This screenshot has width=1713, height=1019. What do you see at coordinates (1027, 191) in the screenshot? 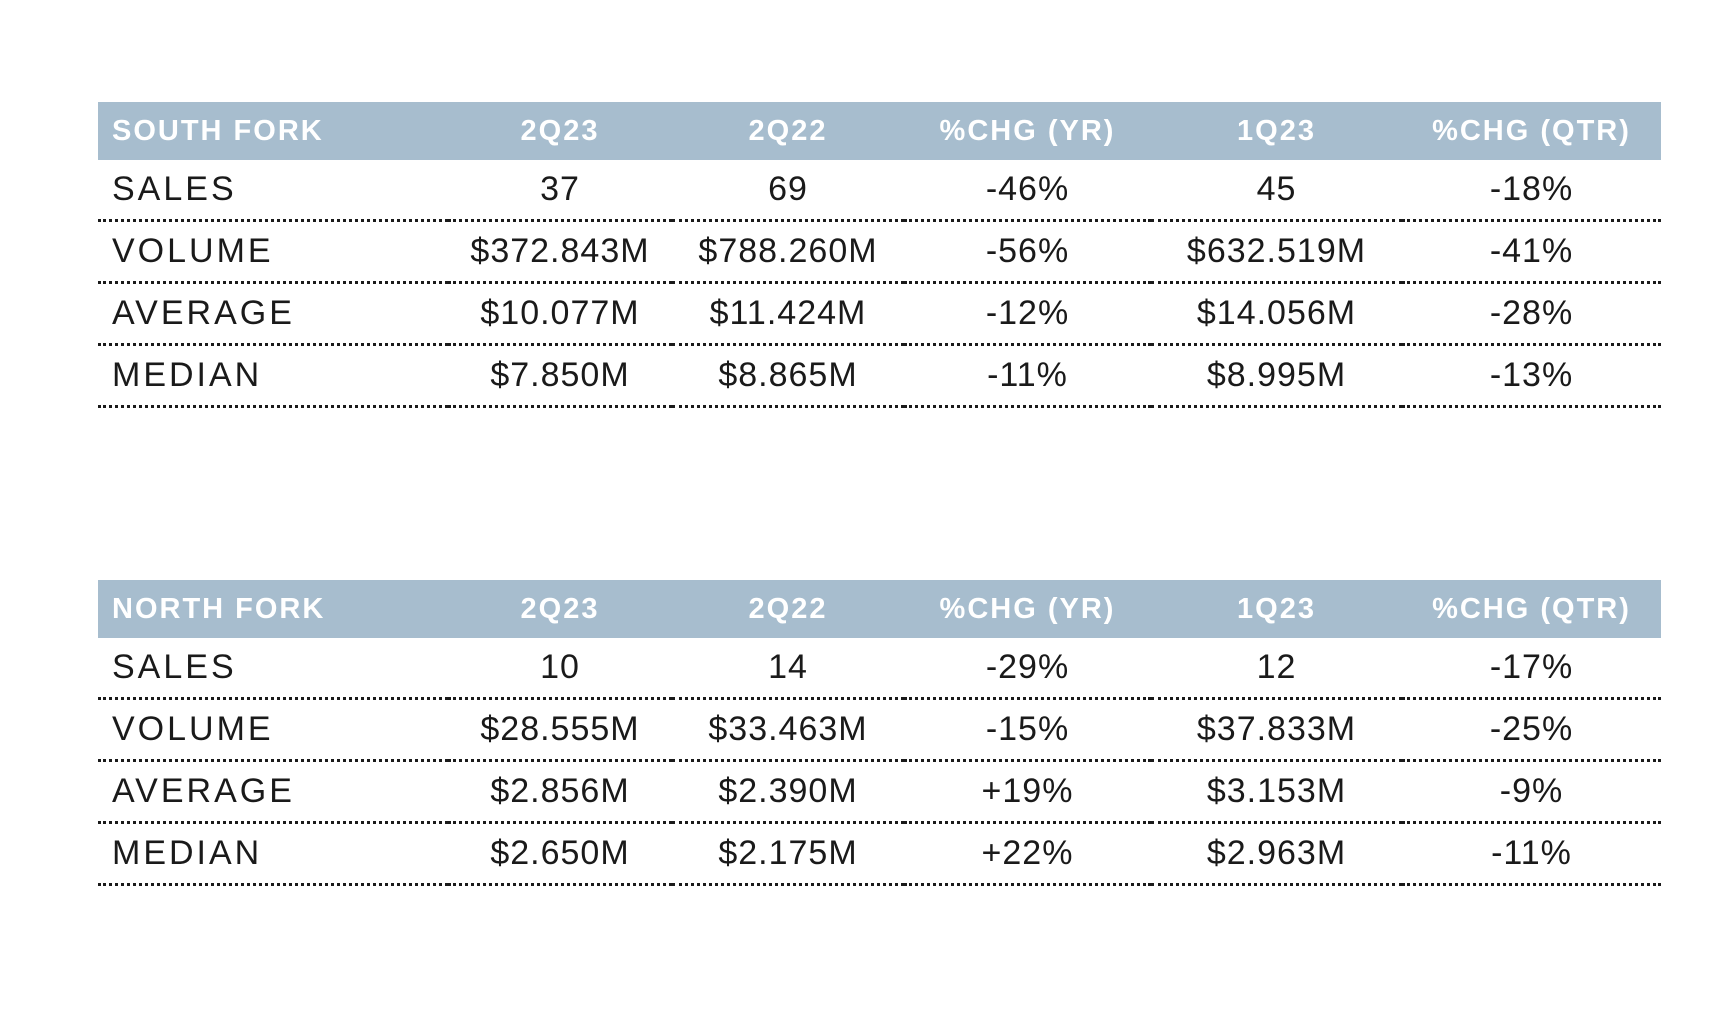
I see `cell-value: -46%` at bounding box center [1027, 191].